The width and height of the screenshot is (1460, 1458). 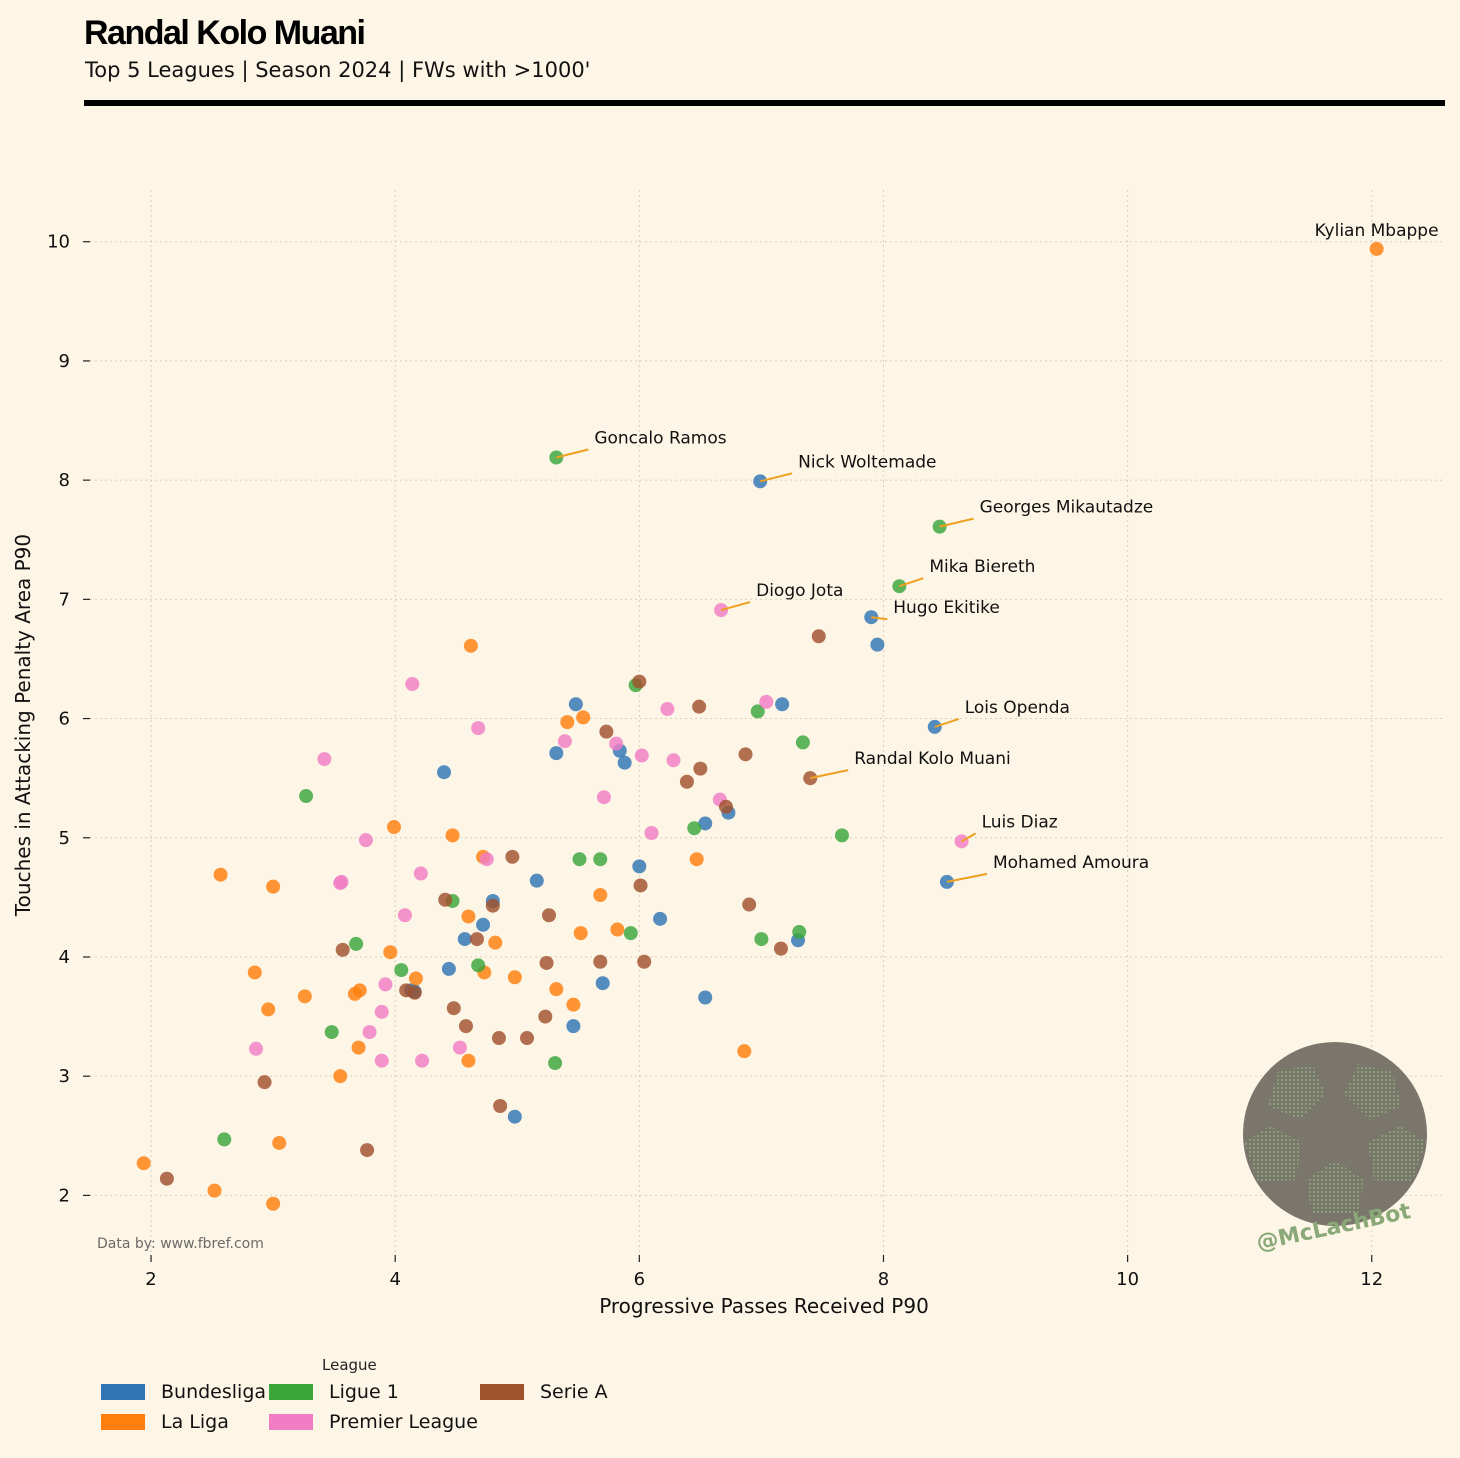 I want to click on legend-item-la-liga: La Liga, so click(x=165, y=1422).